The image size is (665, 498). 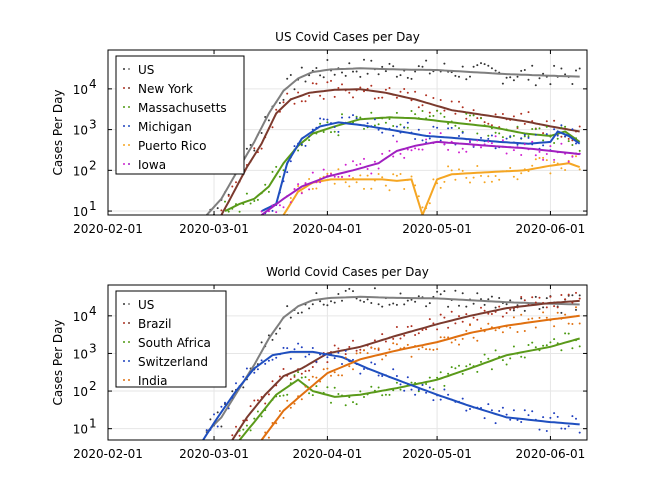 I want to click on x-tick-label: 2020-05-01, so click(x=437, y=454).